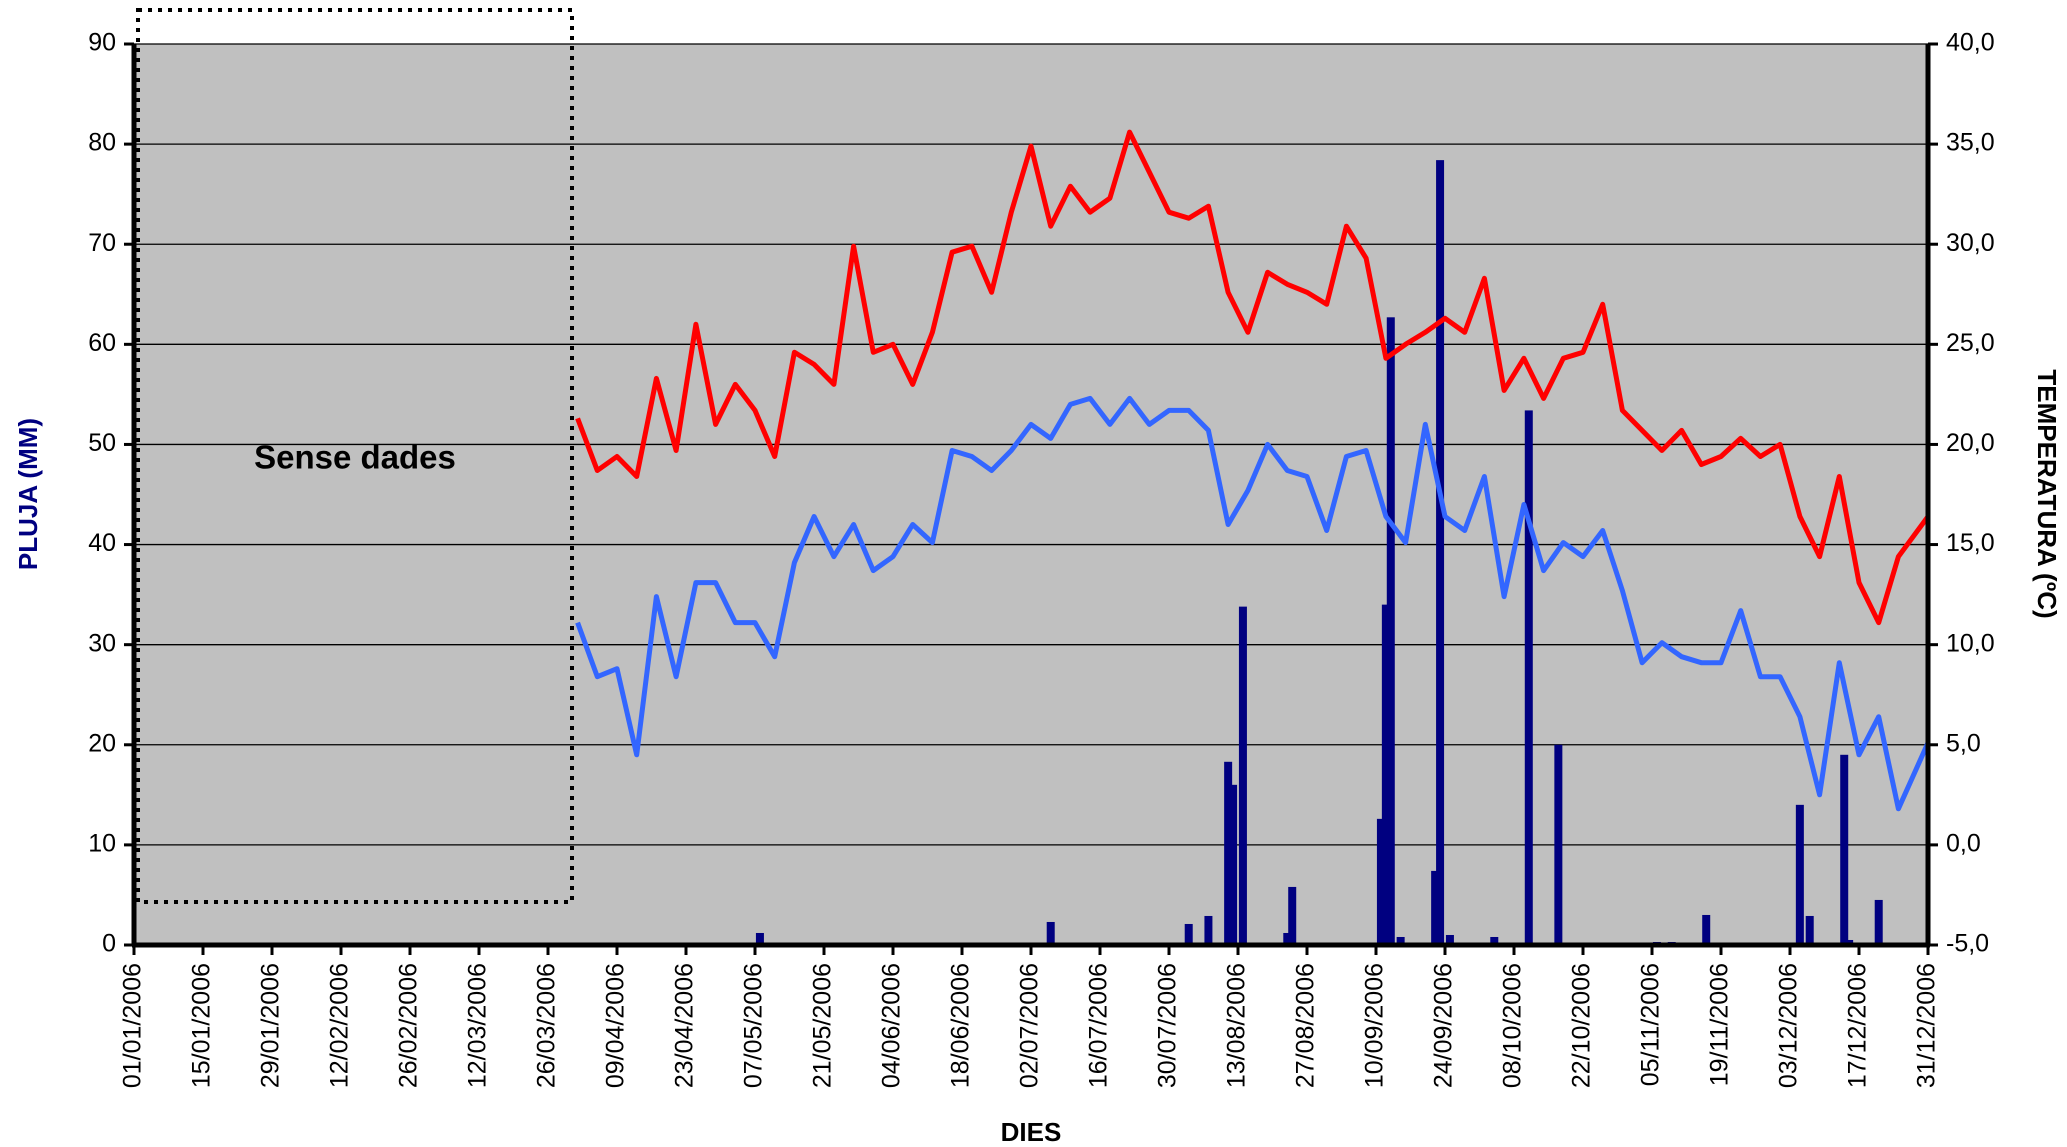 The height and width of the screenshot is (1147, 2067). I want to click on y-axis-title: PLUJA (MM), so click(28, 494).